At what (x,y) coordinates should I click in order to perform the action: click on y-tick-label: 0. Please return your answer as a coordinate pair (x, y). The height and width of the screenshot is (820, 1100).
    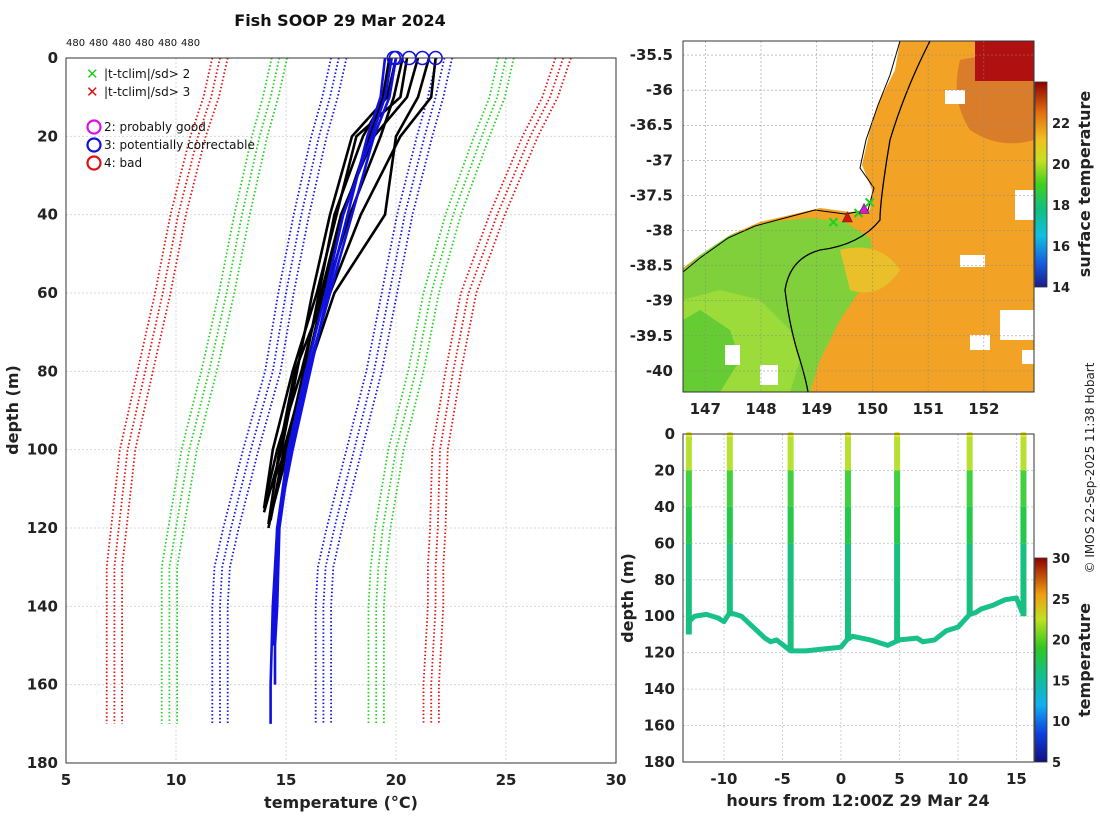
    Looking at the image, I should click on (53, 58).